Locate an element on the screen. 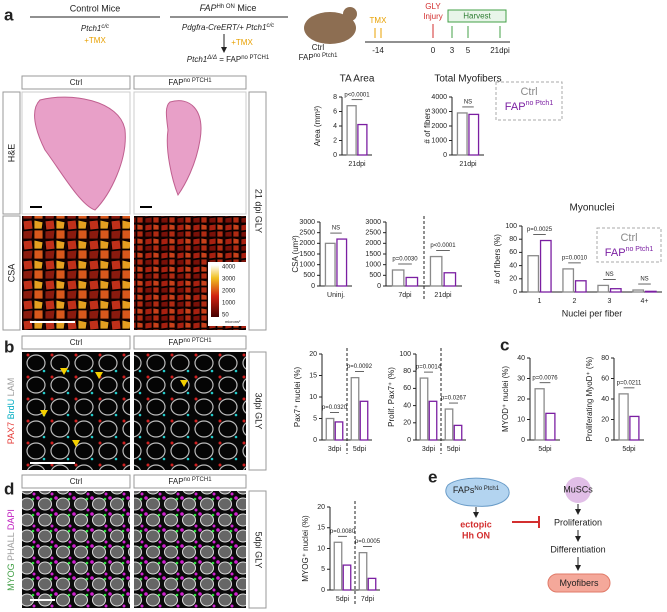  diagram-node: Proliferation is located at coordinates (578, 522).